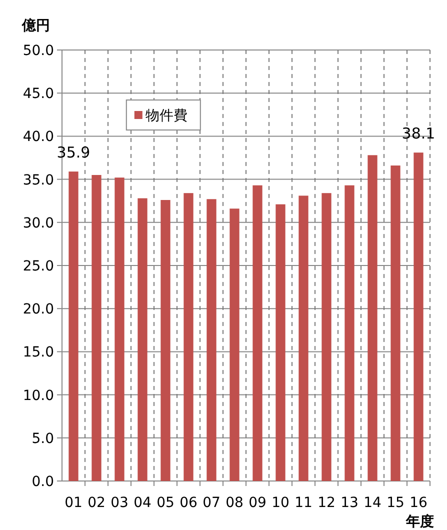 This screenshot has width=447, height=530. What do you see at coordinates (73, 153) in the screenshot?
I see `data-label: 35.9` at bounding box center [73, 153].